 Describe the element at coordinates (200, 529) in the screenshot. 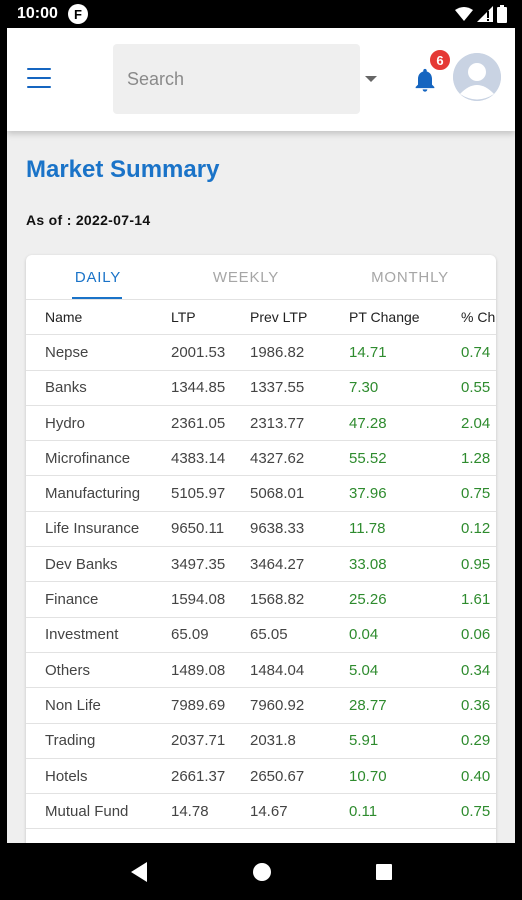

I see `cell-ltp: 9650.11` at that location.